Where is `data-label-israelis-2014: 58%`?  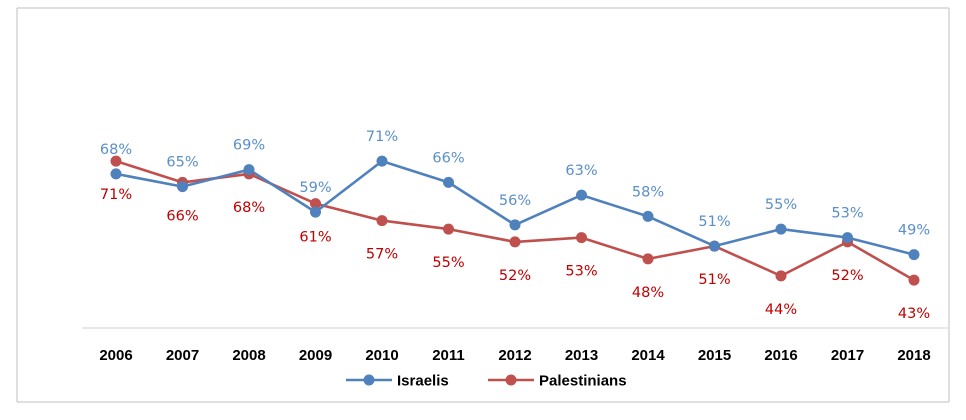
data-label-israelis-2014: 58% is located at coordinates (648, 192).